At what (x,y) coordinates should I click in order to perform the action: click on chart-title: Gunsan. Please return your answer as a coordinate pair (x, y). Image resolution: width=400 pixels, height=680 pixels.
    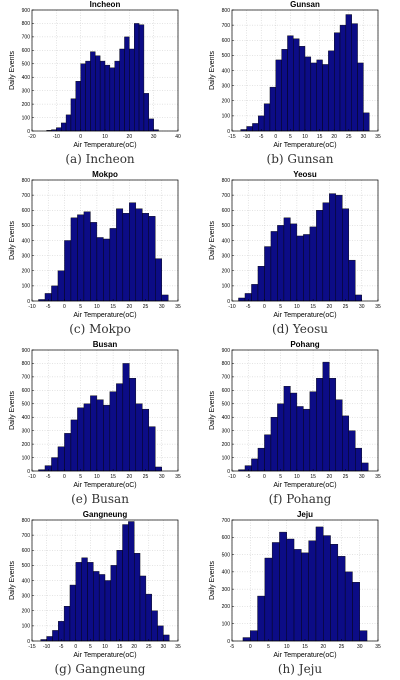
    Looking at the image, I should click on (305, 4).